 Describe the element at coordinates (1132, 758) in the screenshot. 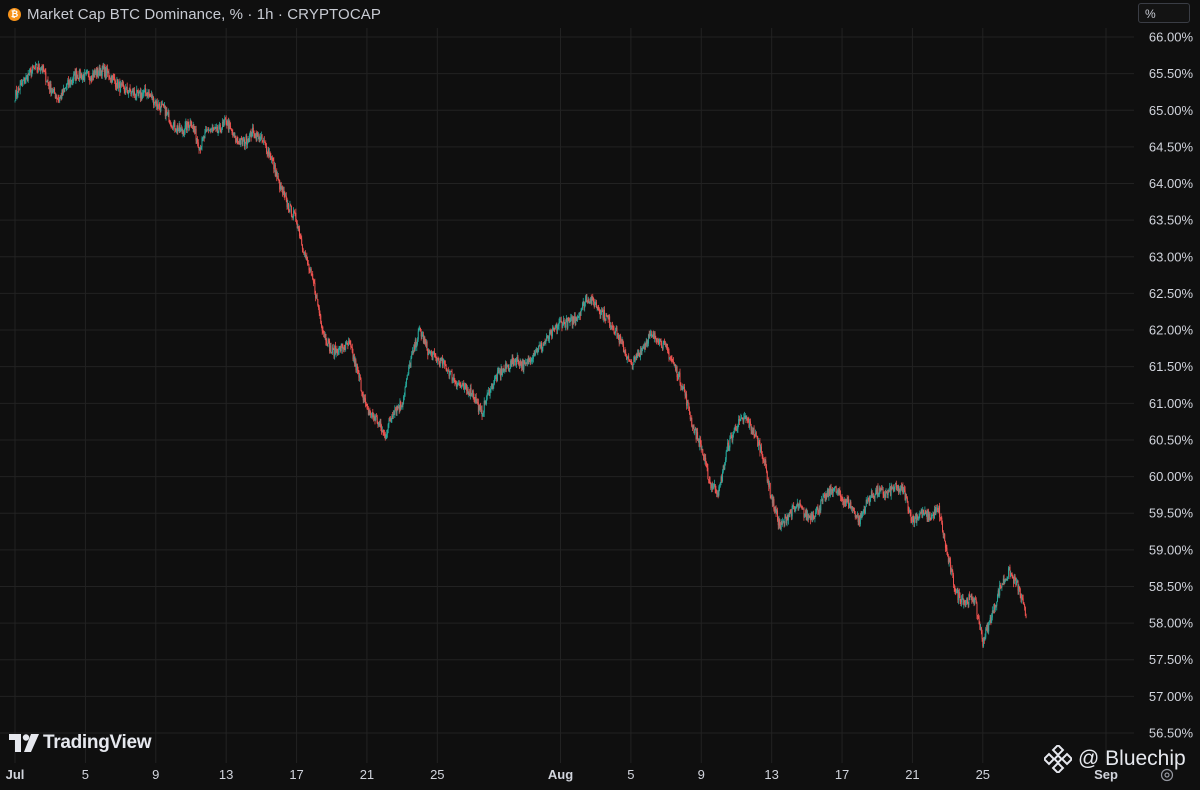

I see `watermark-label: @ Bluechip` at that location.